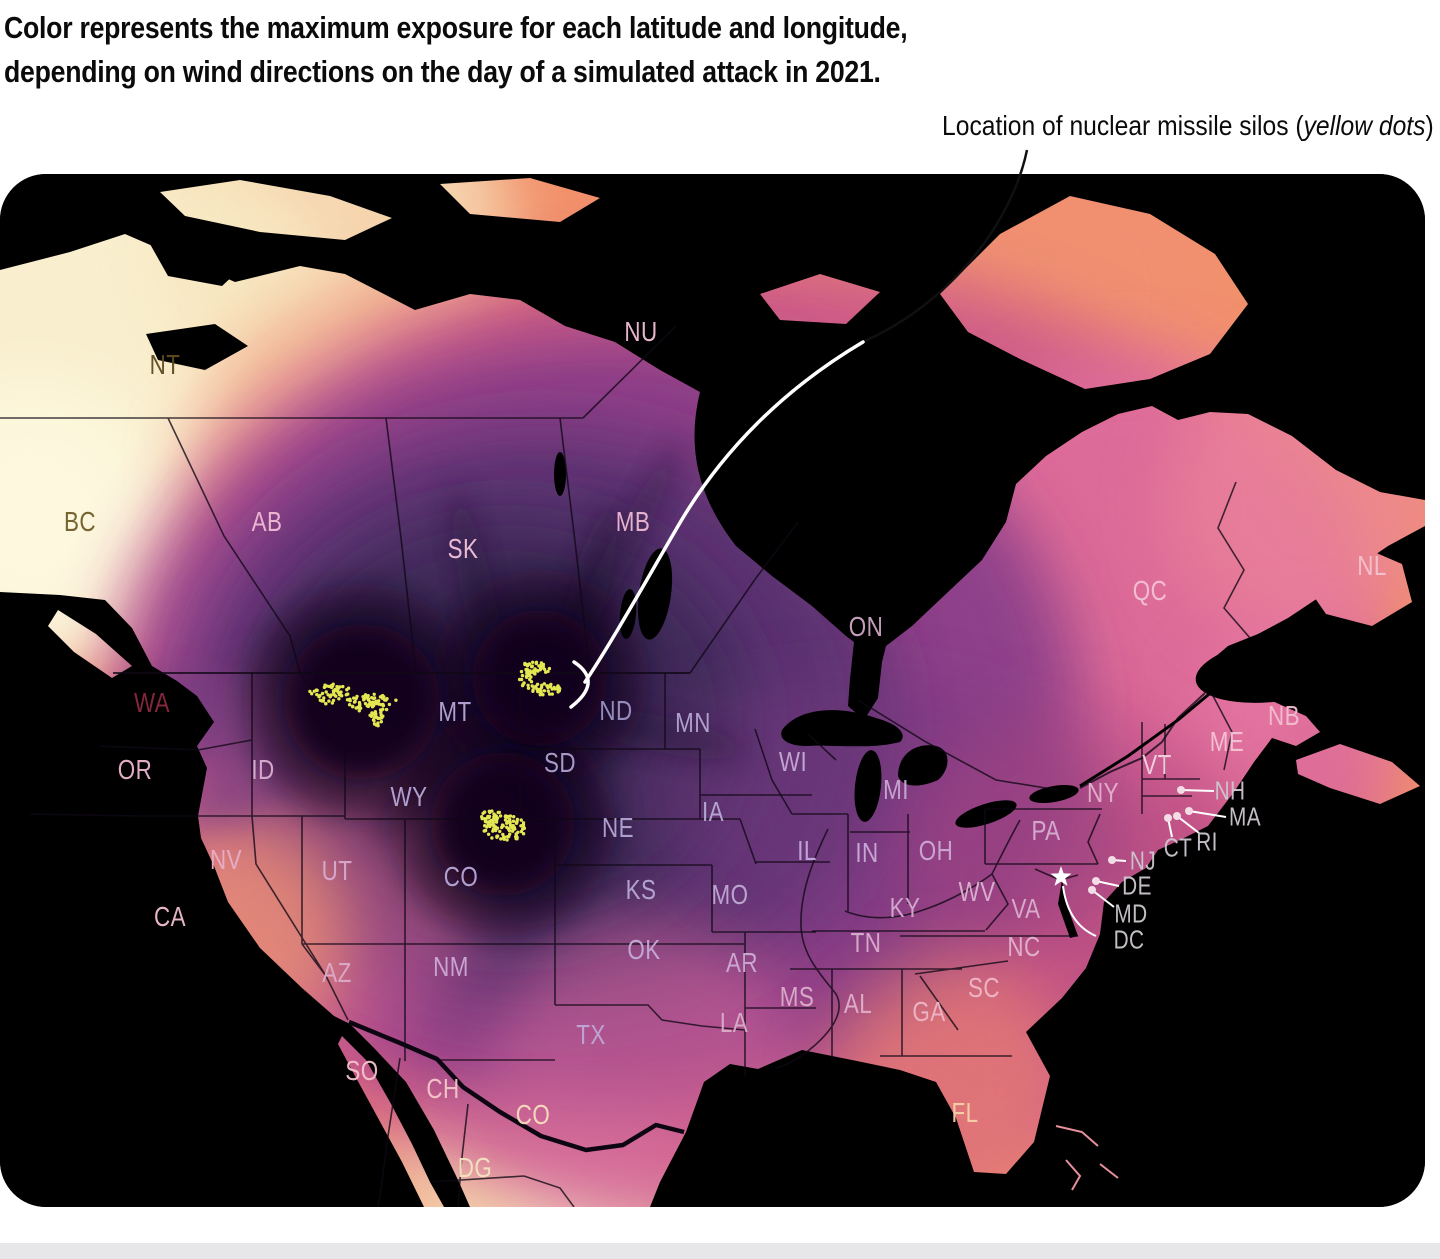 The image size is (1440, 1259). Describe the element at coordinates (1129, 939) in the screenshot. I see `map-callout-label-DC: DC` at that location.